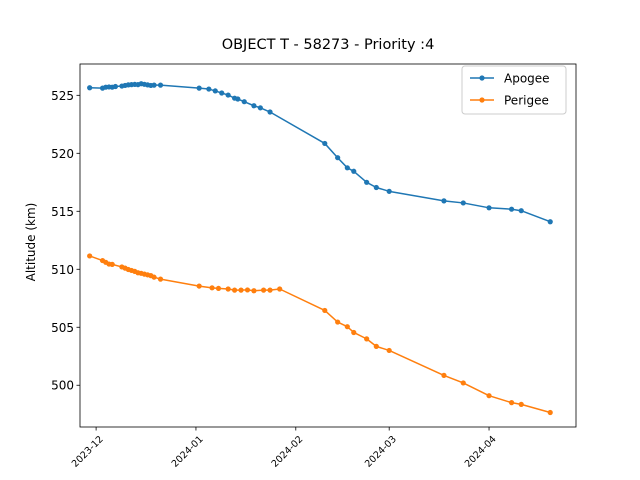 Image resolution: width=640 pixels, height=480 pixels. What do you see at coordinates (62, 212) in the screenshot?
I see `y-tick-label: 515` at bounding box center [62, 212].